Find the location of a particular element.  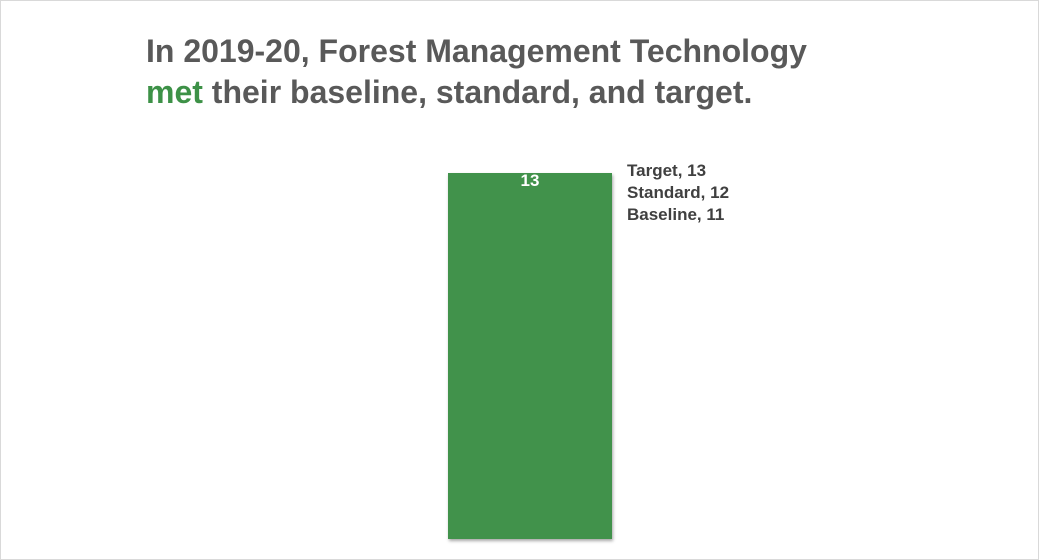

baseline-label: Baseline, 11 is located at coordinates (676, 214).